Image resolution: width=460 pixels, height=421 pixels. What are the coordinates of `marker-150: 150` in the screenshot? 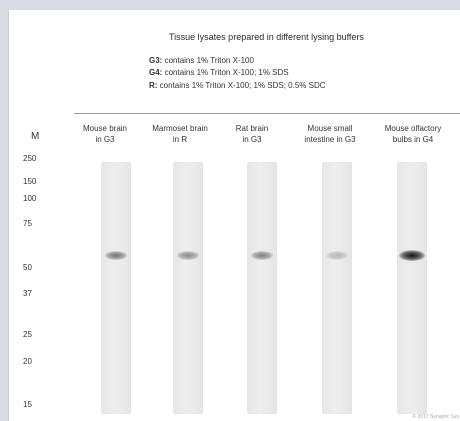 It's located at (30, 181).